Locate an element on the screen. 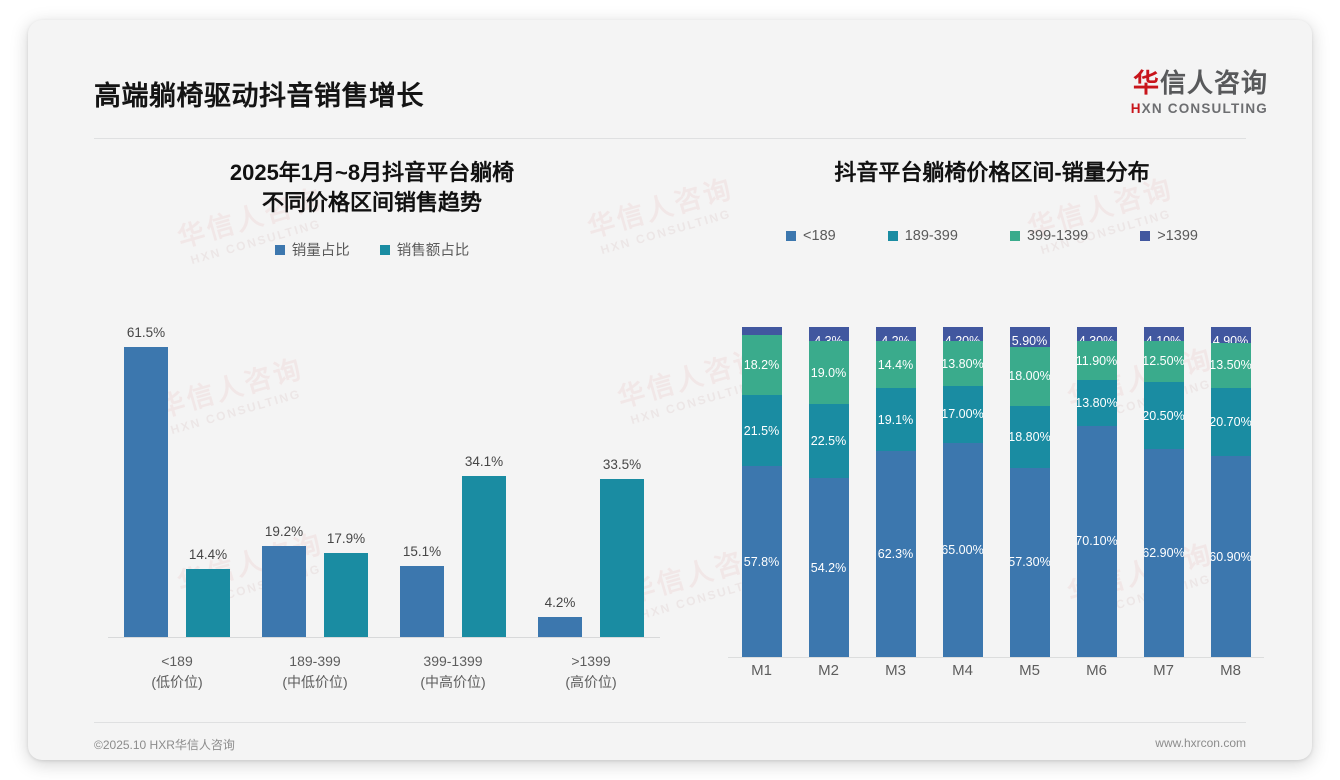 The height and width of the screenshot is (780, 1340). left-chart-legend: 销量占比 销售额占比 is located at coordinates (372, 249).